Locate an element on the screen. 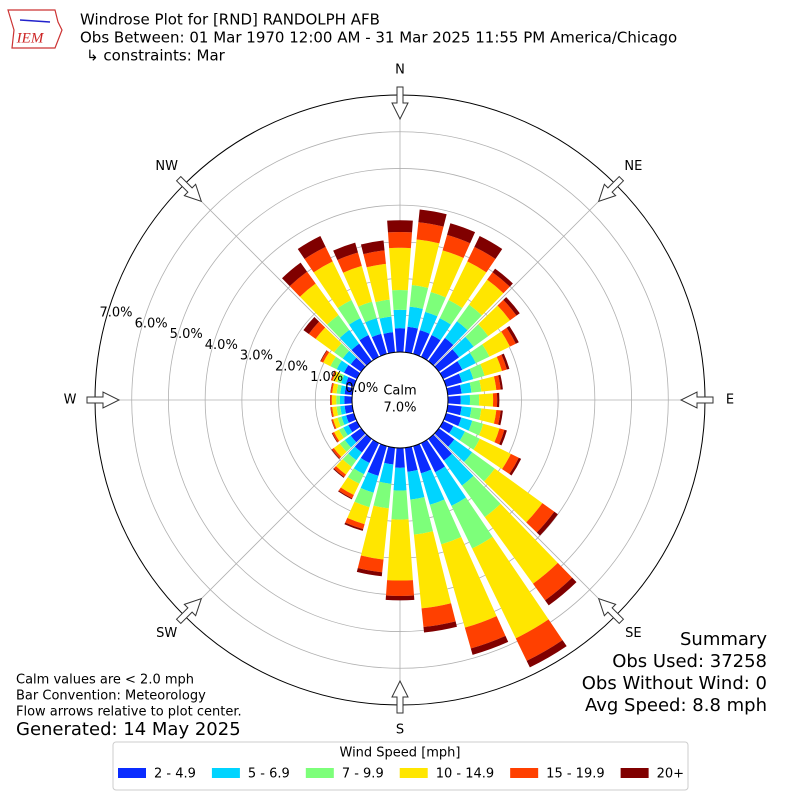  summary-line: Summary is located at coordinates (723, 639).